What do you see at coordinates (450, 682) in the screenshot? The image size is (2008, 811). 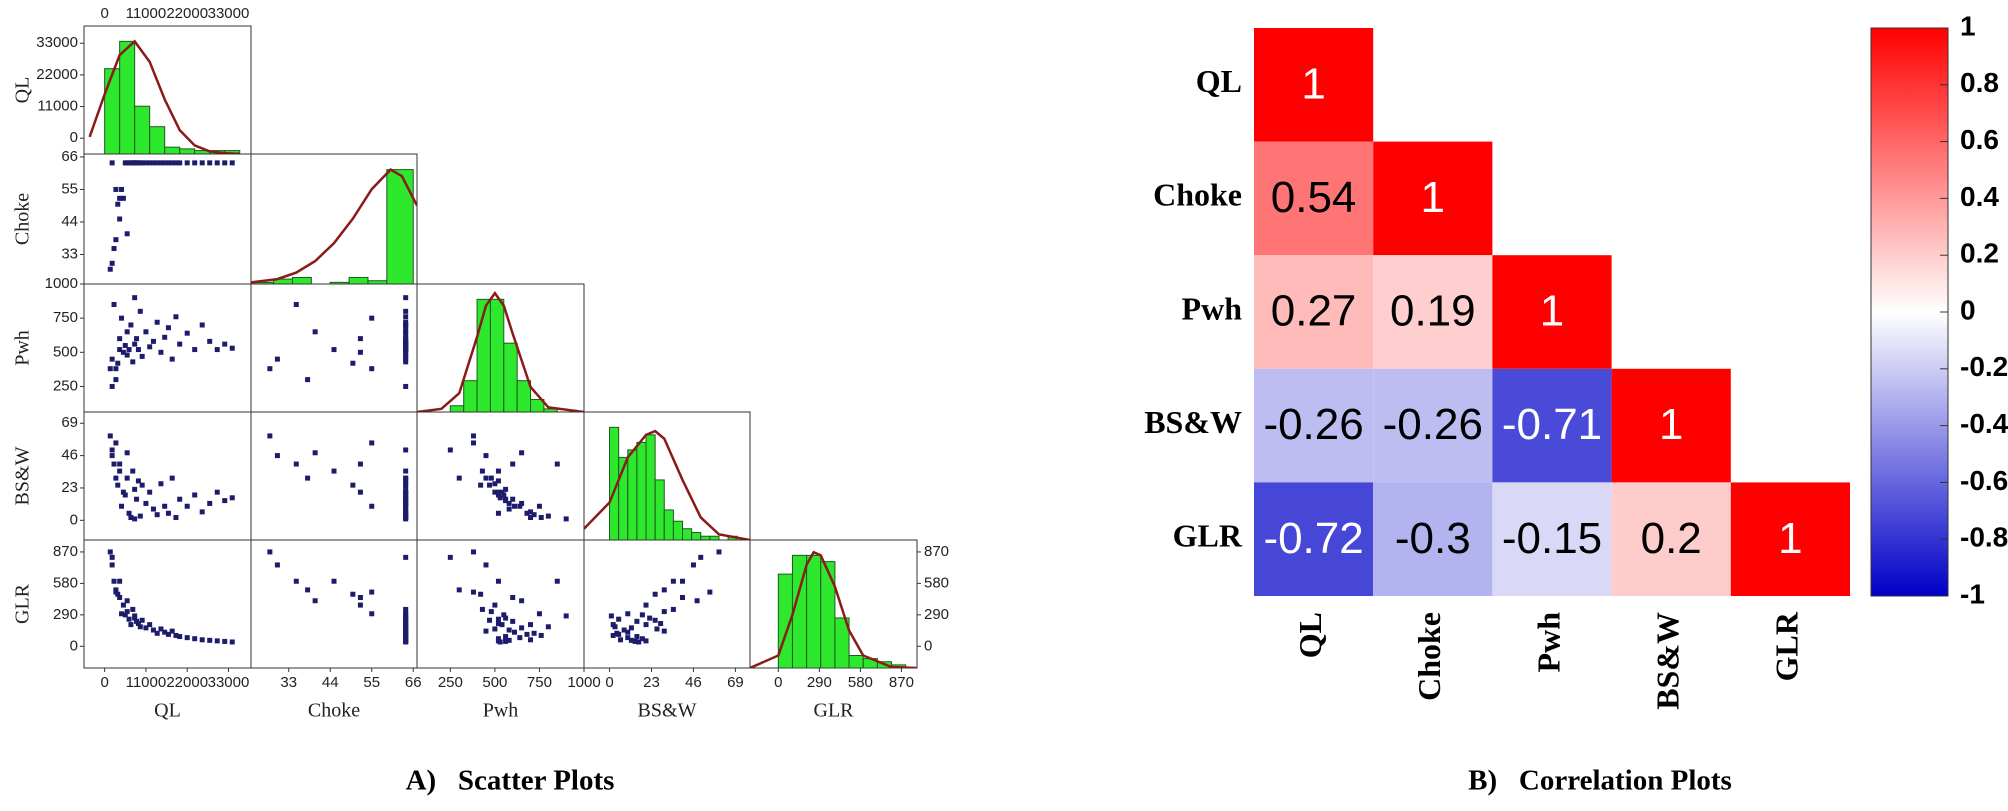 I see `x-tick-label: 250` at bounding box center [450, 682].